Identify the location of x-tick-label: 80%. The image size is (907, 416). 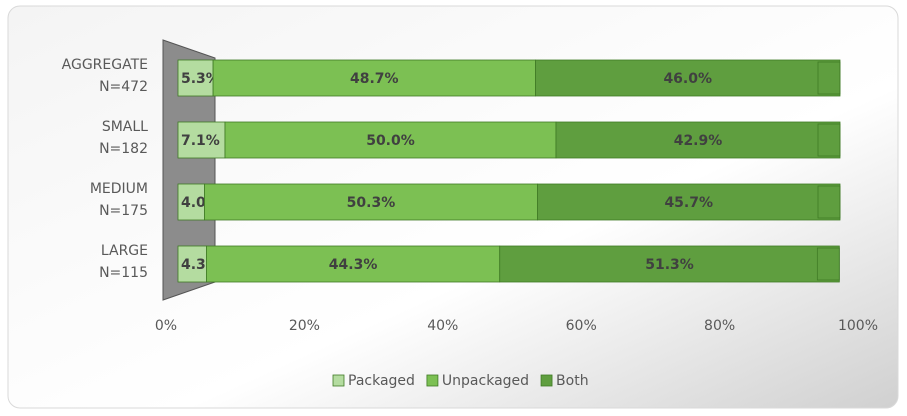
(719, 326).